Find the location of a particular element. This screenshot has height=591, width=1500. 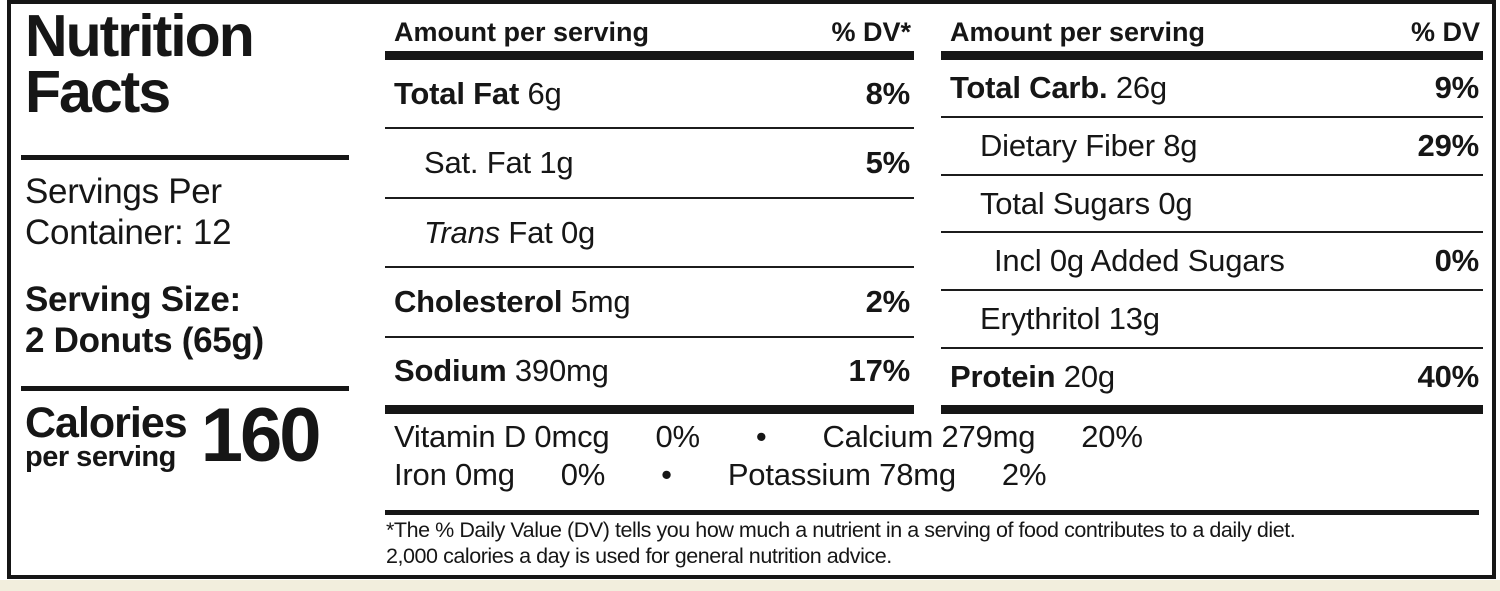

nutrient-name: Total Carb. 26g is located at coordinates (1058, 87).